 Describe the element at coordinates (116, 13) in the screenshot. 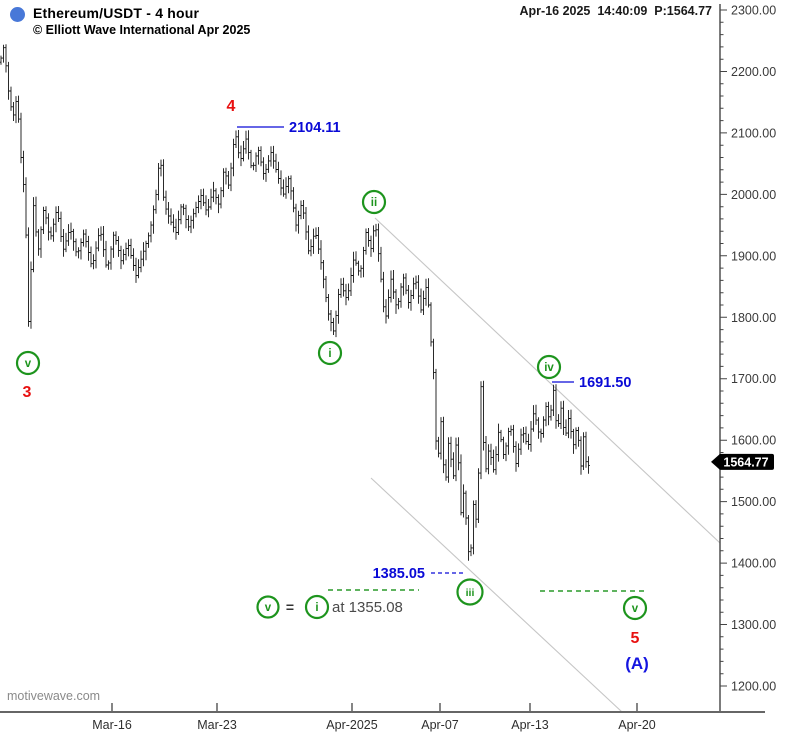

I see `chart-title: Ethereum/USDT - 4 hour` at that location.